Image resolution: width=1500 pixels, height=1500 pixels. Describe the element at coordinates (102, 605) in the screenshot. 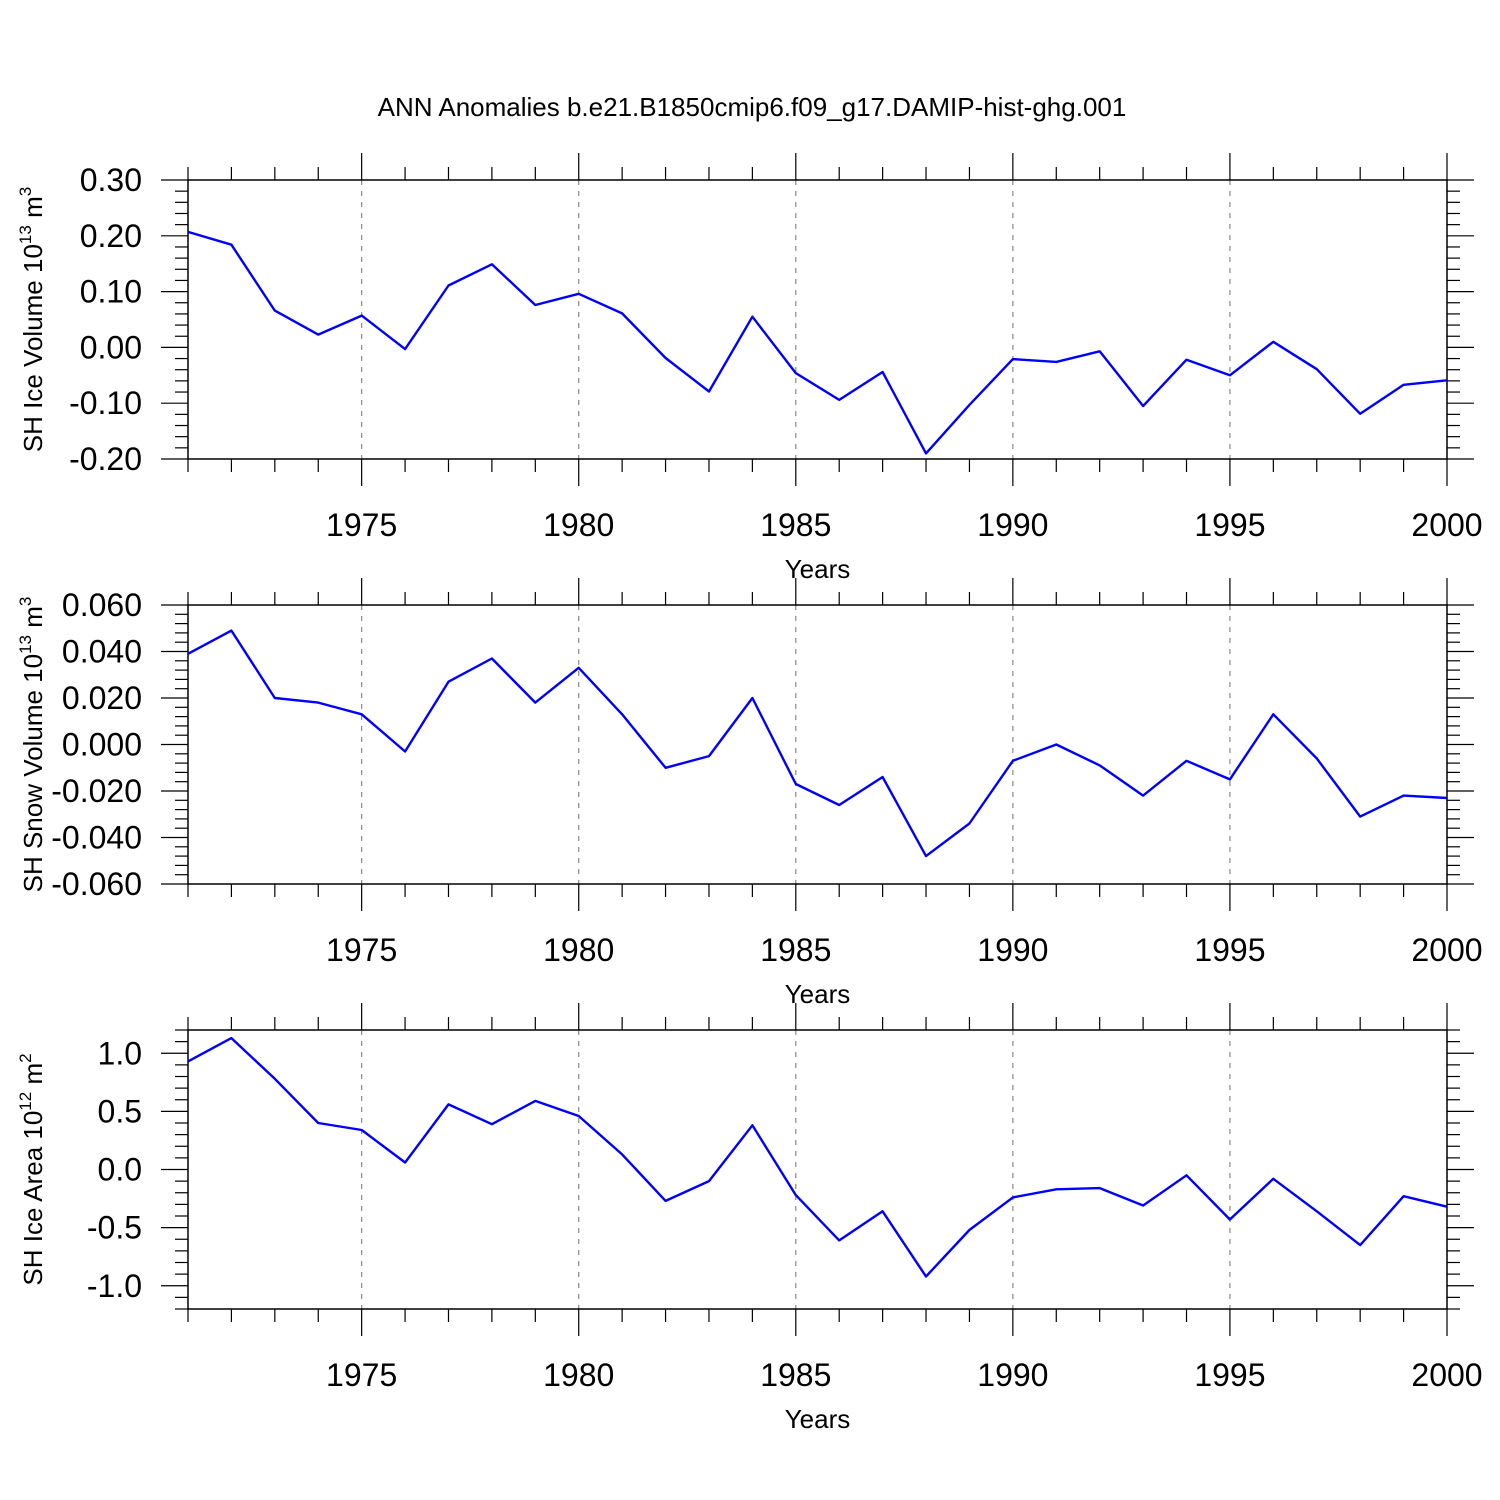

I see `y-tick-label: 0.060` at that location.